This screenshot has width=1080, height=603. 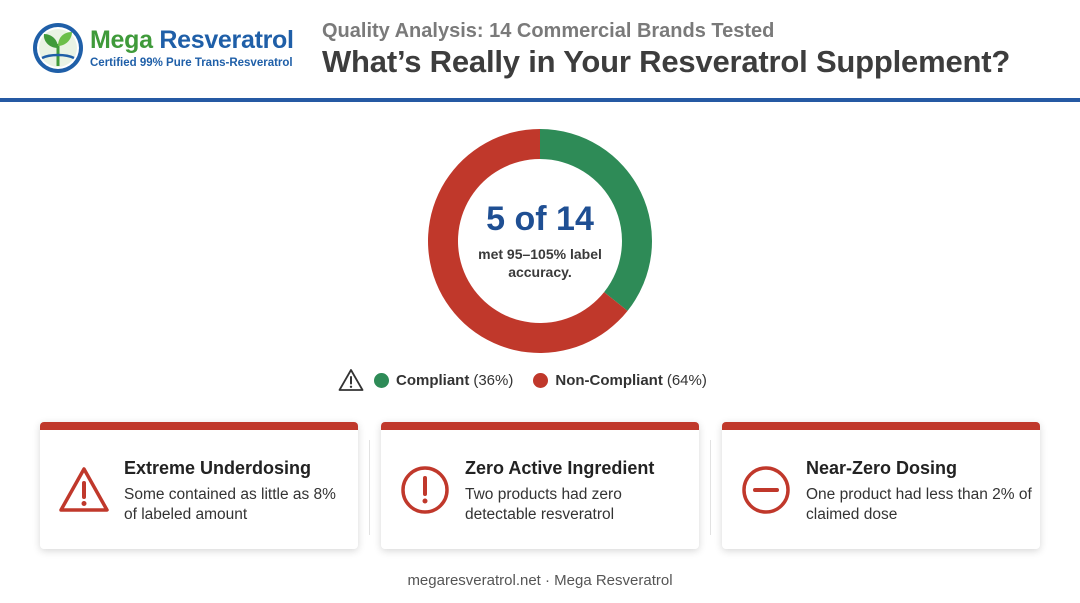 I want to click on donut-chart: 5 of 14 met 95–105% label accuracy., so click(x=540, y=241).